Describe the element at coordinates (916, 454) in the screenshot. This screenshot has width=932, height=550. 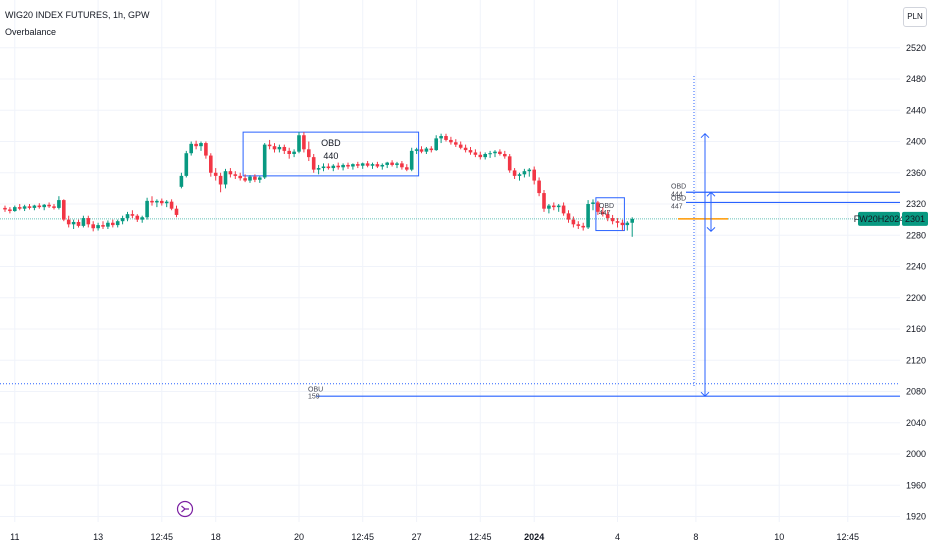
I see `price-tick-label: 2000` at that location.